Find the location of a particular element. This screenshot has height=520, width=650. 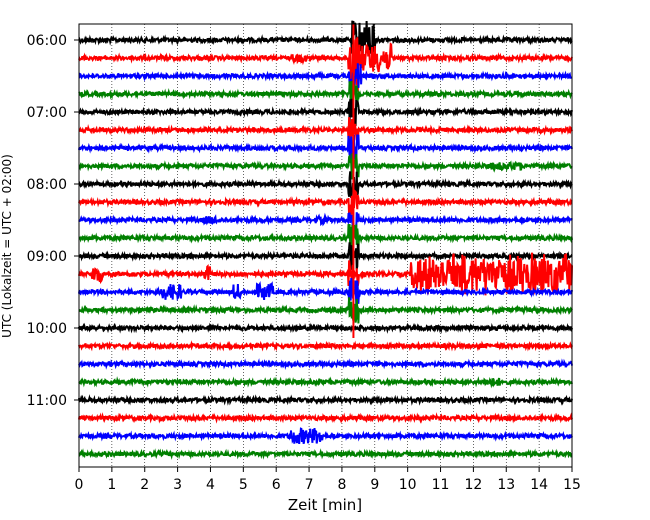

y-tick-label: 06:00 is located at coordinates (47, 41).